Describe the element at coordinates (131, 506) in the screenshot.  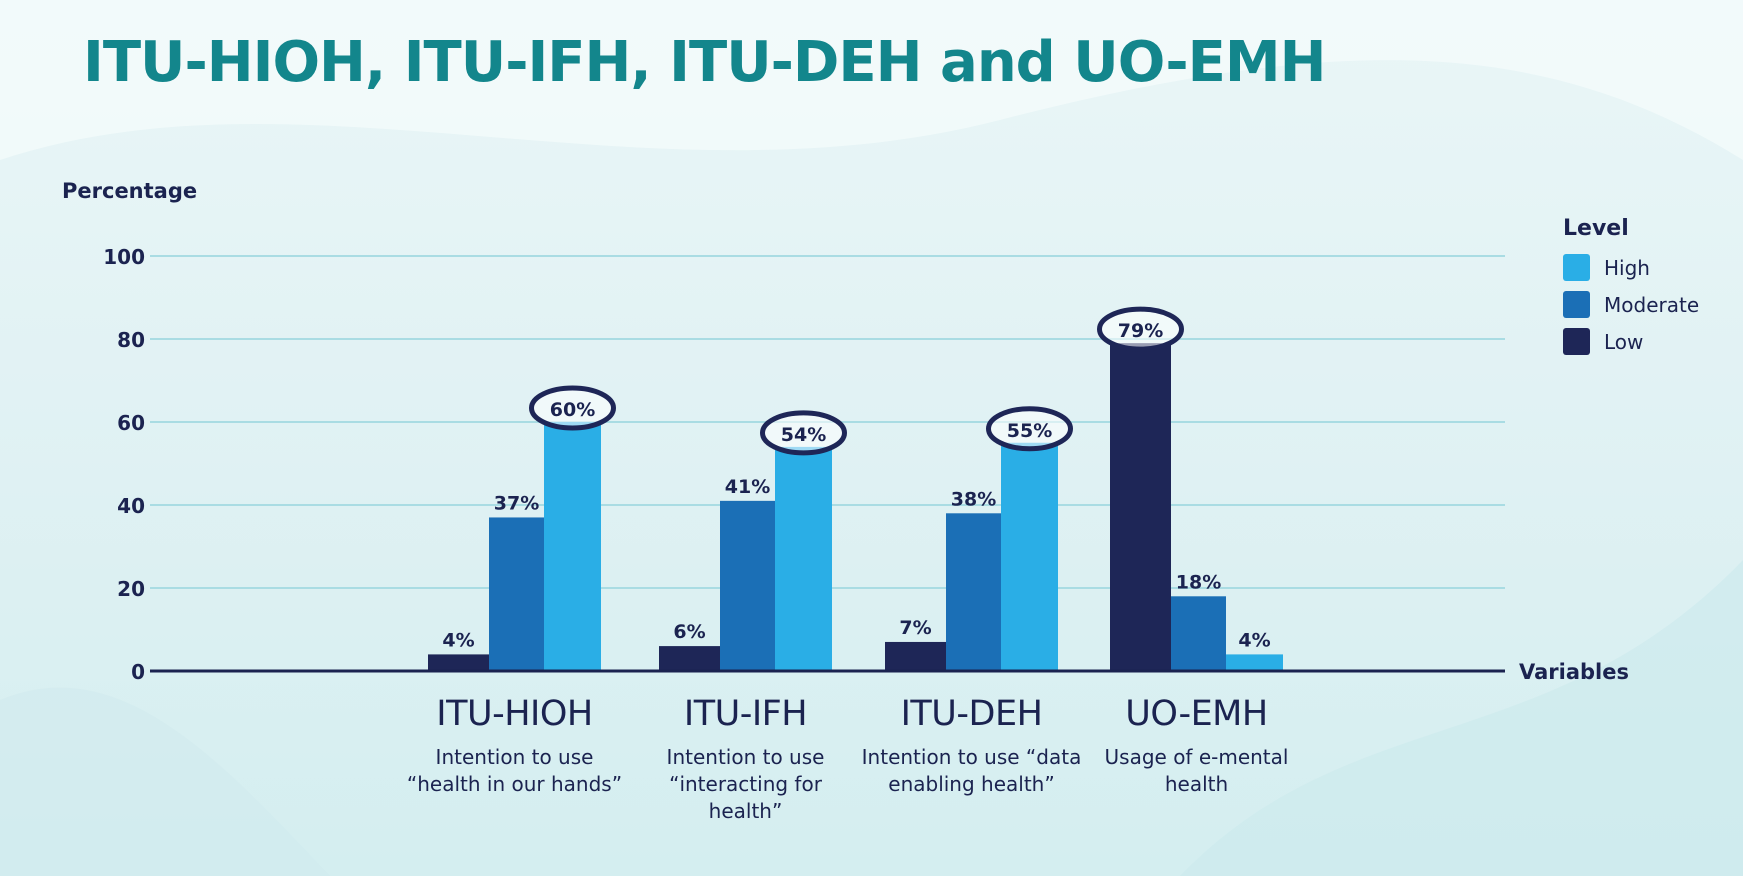
I see `y-tick-label: 40` at that location.